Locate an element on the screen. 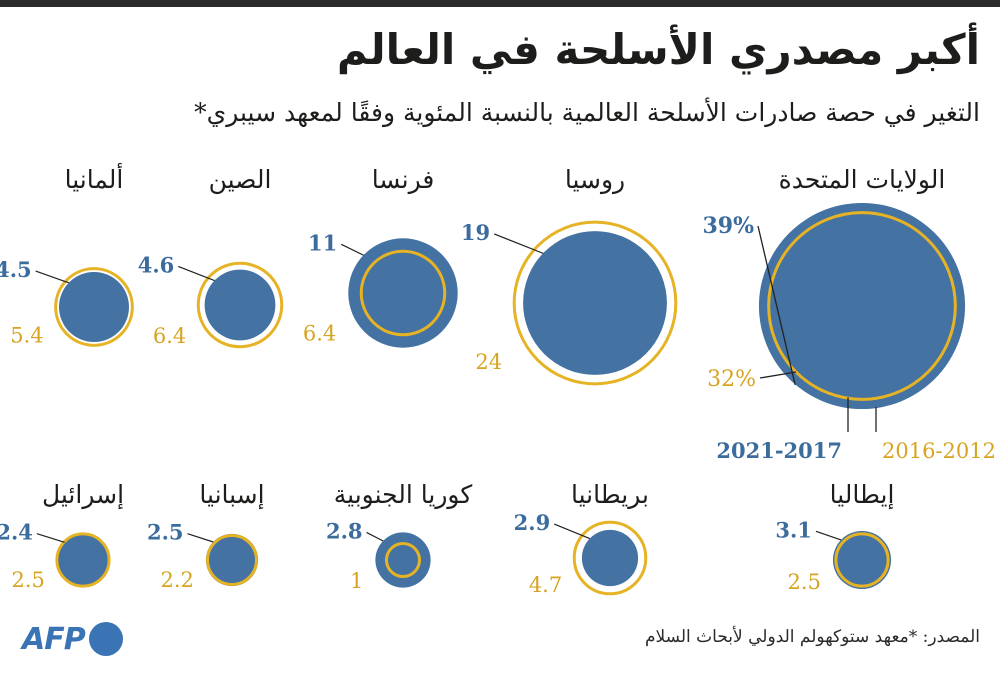 Image resolution: width=1000 pixels, height=674 pixels. value-label-recent: 2.5 is located at coordinates (165, 532).